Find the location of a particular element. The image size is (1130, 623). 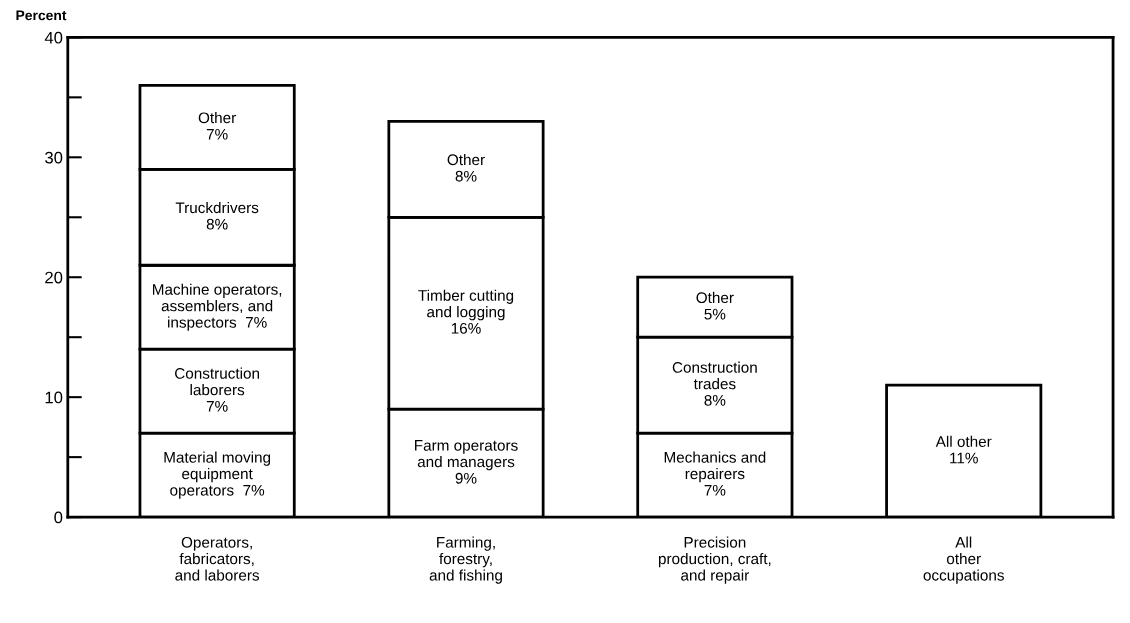

data-label: Construction trades 8% is located at coordinates (714, 383).